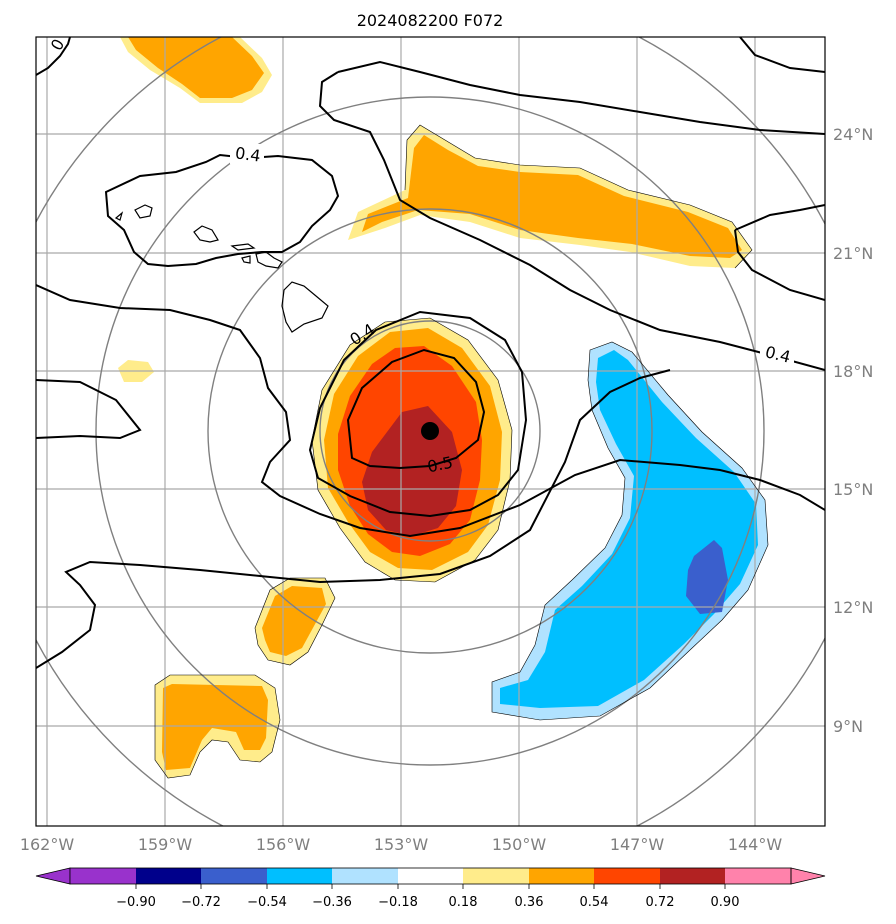 This screenshot has height=924, width=896. I want to click on colorbar-extend-high, so click(808, 876).